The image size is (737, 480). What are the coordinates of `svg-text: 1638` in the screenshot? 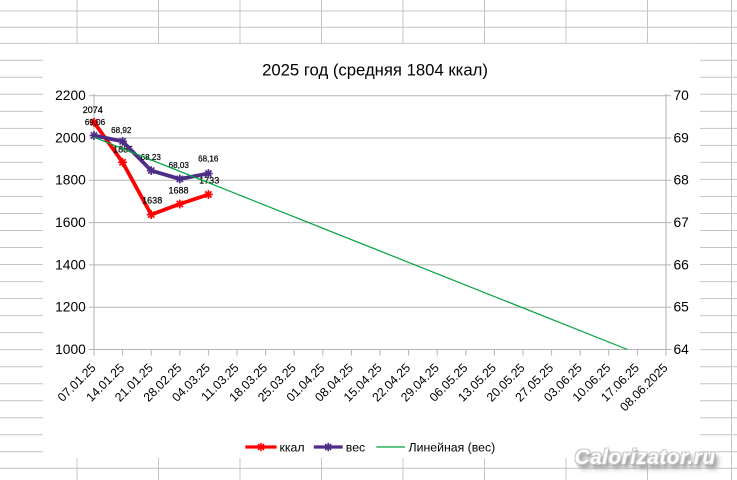 It's located at (152, 200).